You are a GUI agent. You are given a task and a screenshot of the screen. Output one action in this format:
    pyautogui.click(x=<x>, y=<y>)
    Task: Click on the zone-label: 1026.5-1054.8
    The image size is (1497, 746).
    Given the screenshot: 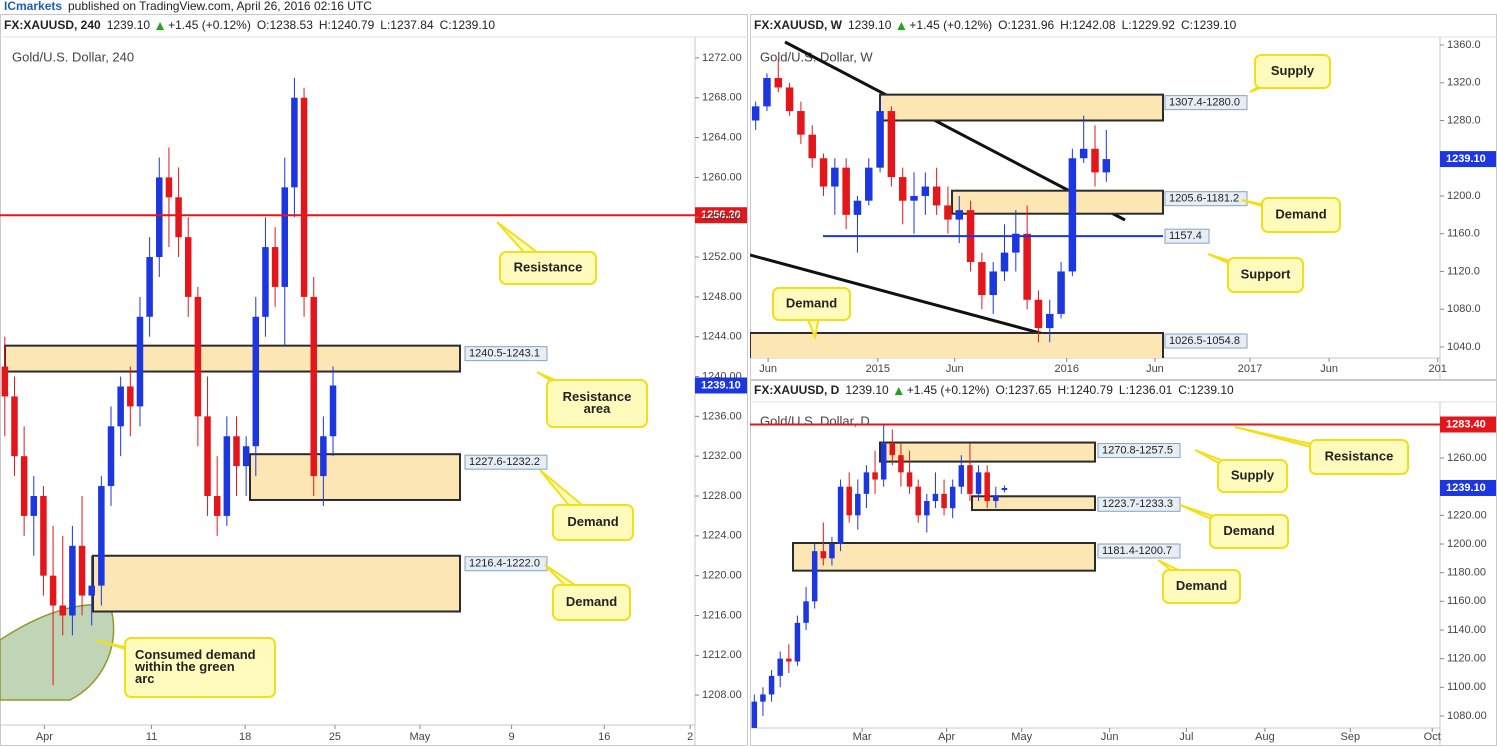 What is the action you would take?
    pyautogui.click(x=1204, y=341)
    